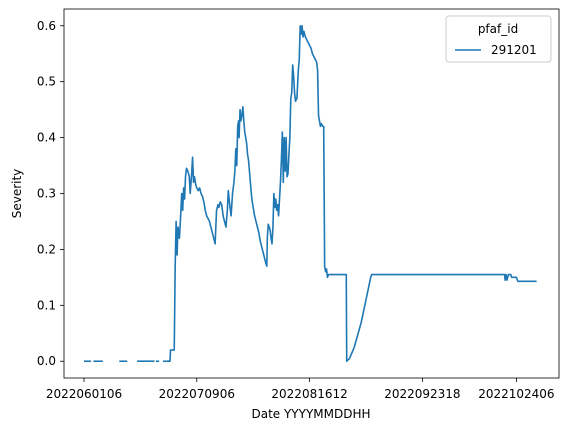  What do you see at coordinates (46, 361) in the screenshot?
I see `y-tick-label: 0.0` at bounding box center [46, 361].